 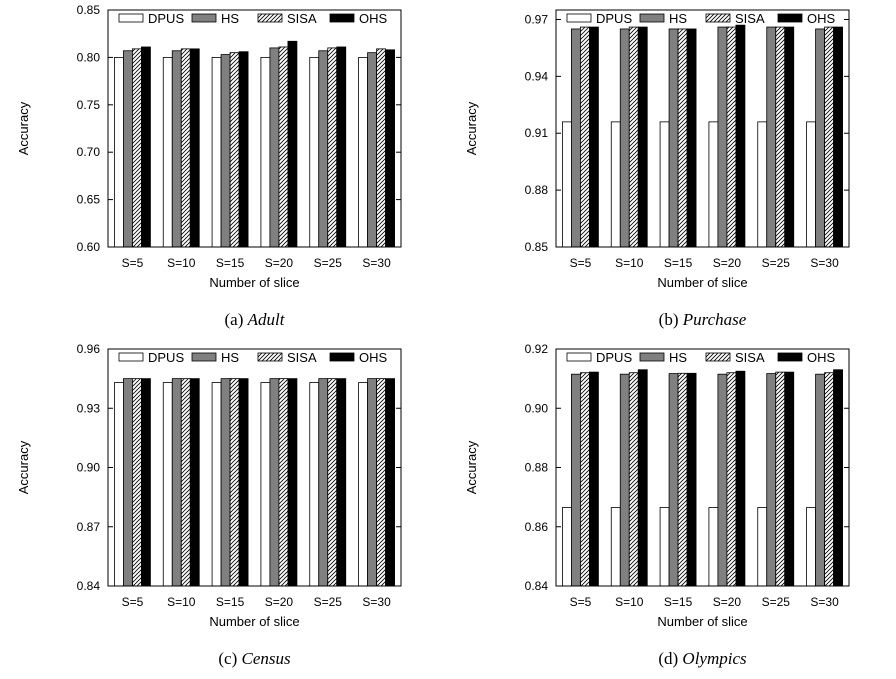 What do you see at coordinates (537, 349) in the screenshot?
I see `y-tick-label: 0.92` at bounding box center [537, 349].